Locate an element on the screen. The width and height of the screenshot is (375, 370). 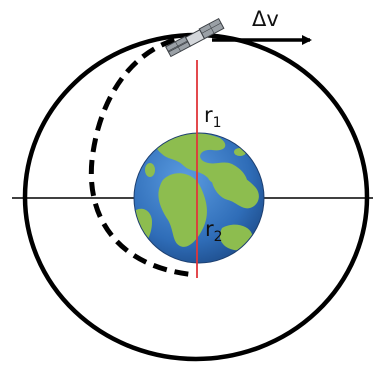
delta-v-label: Δv is located at coordinates (265, 19).